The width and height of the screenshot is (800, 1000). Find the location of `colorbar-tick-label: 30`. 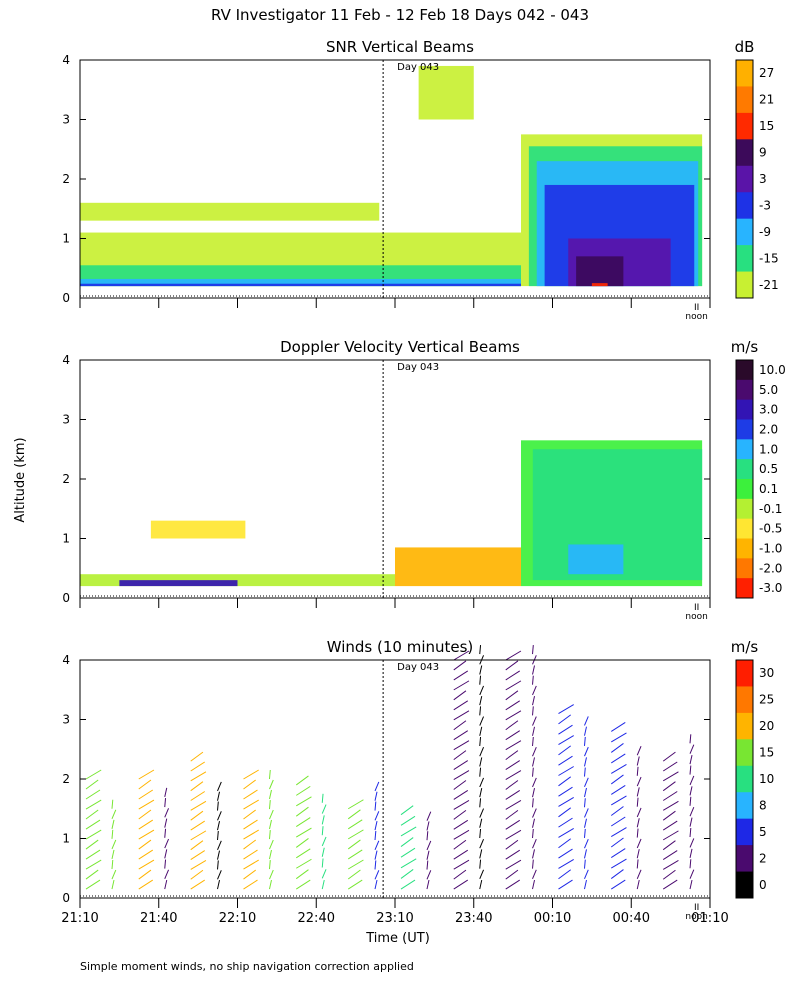

colorbar-tick-label: 30 is located at coordinates (766, 673).